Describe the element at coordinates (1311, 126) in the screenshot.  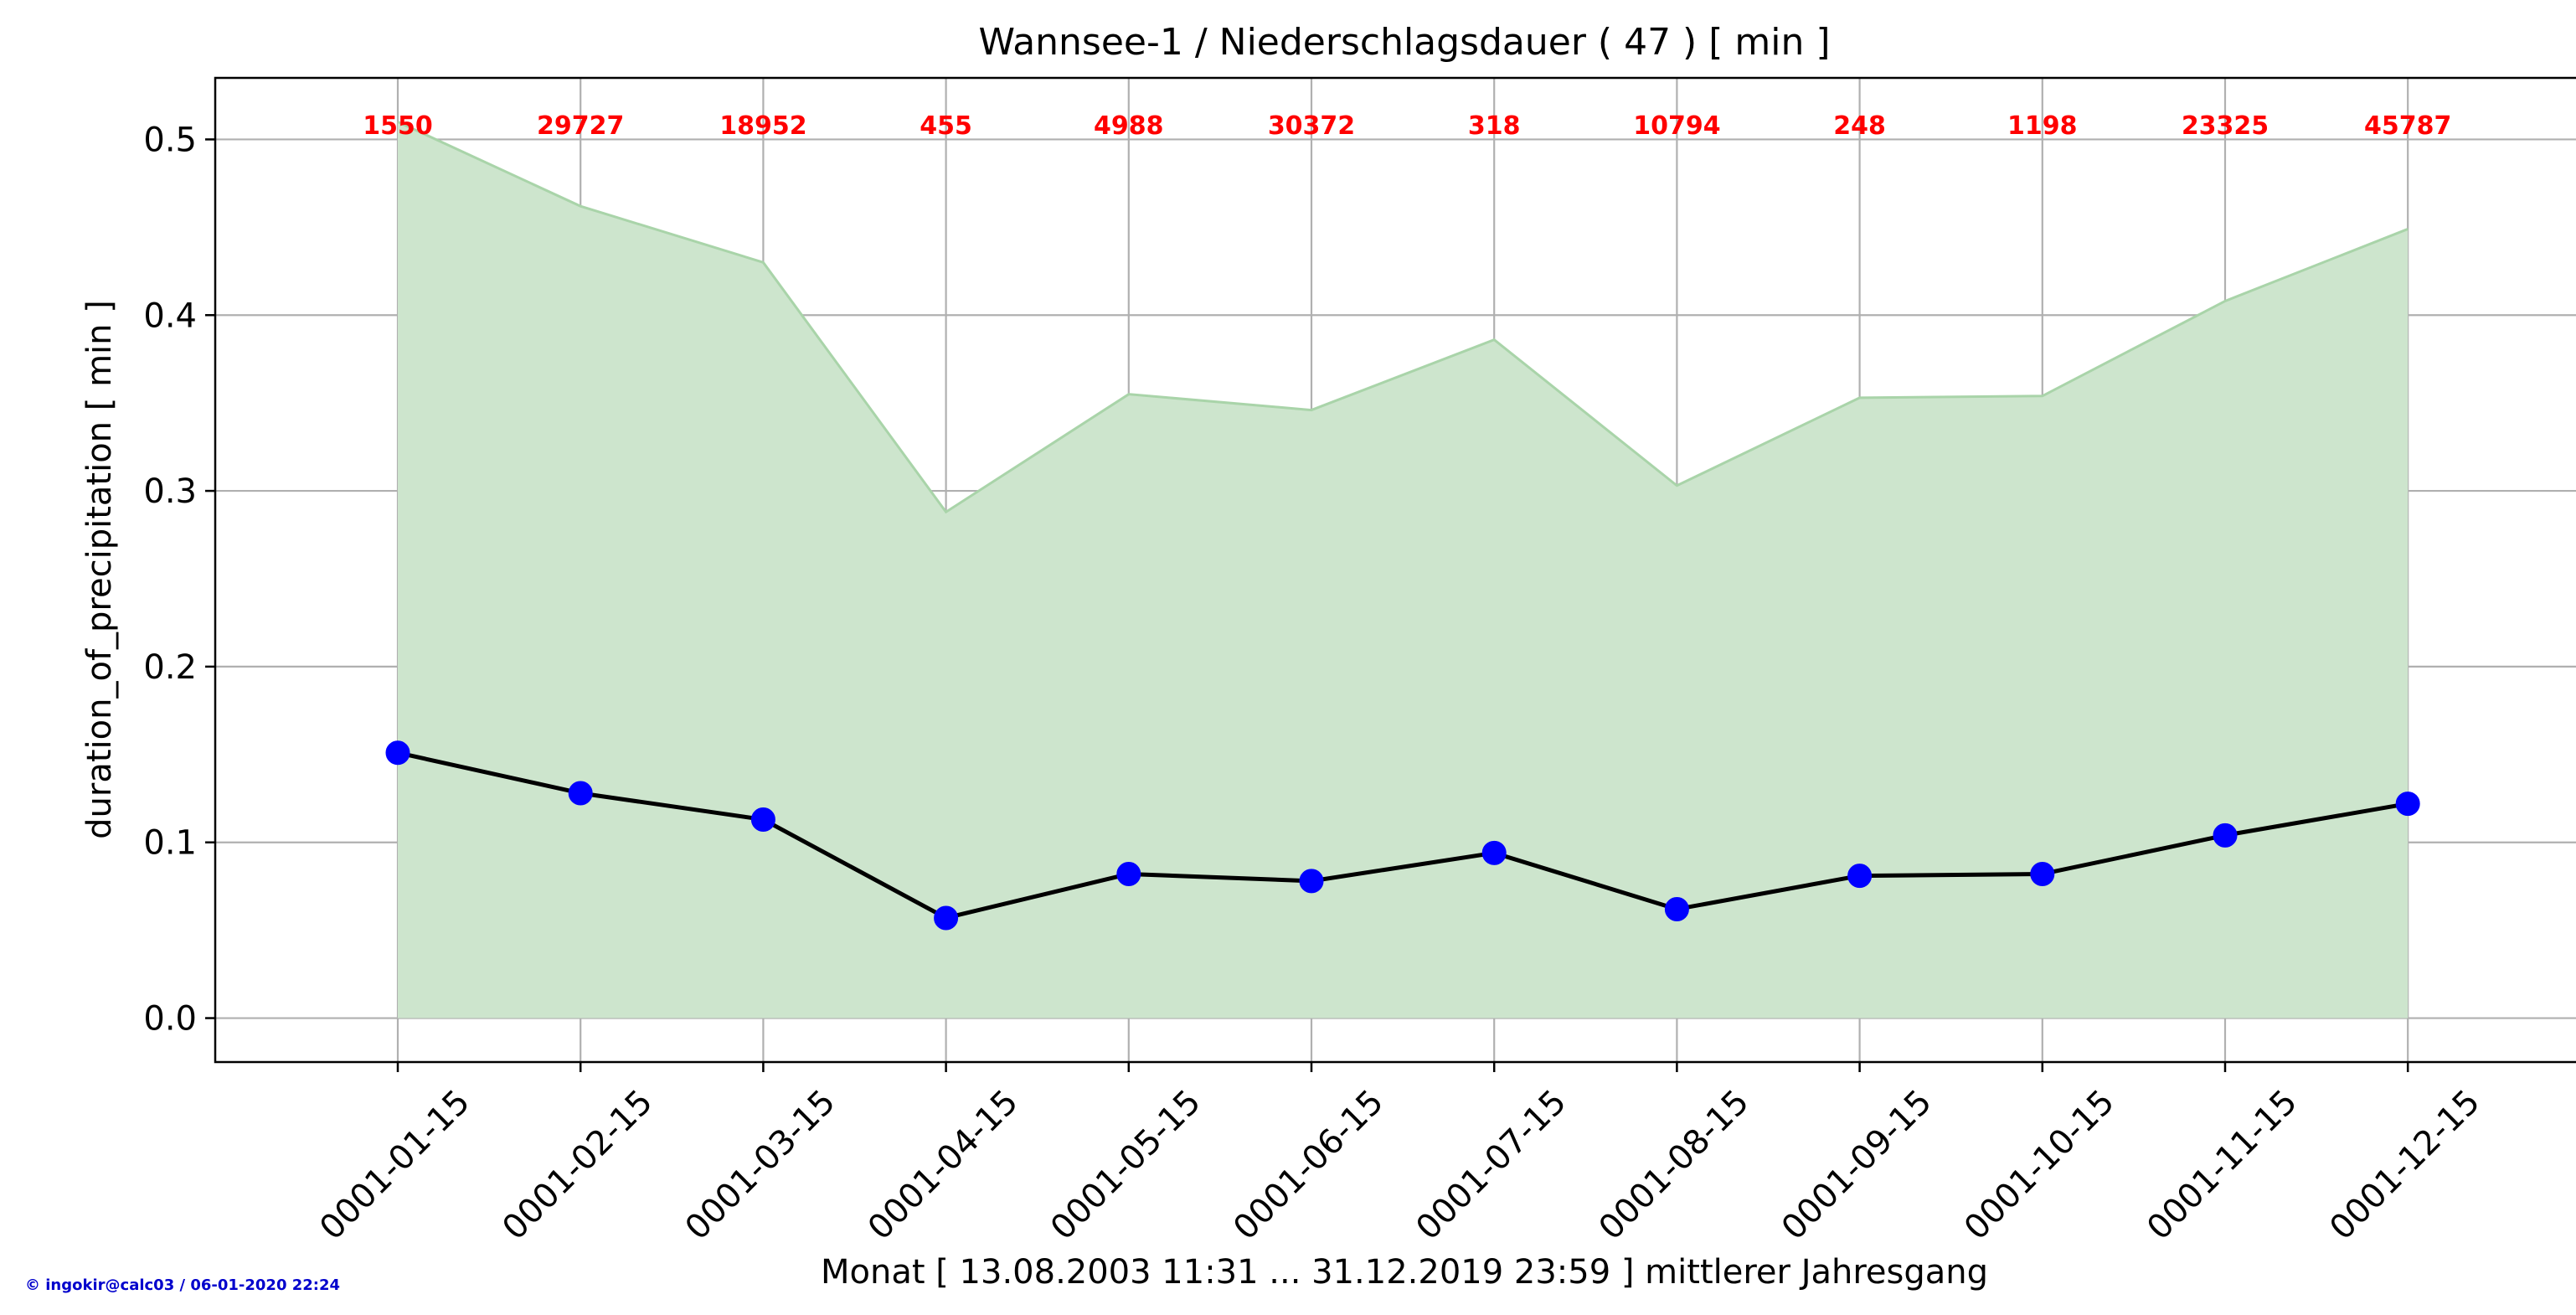
I see `count-label: 30372` at that location.